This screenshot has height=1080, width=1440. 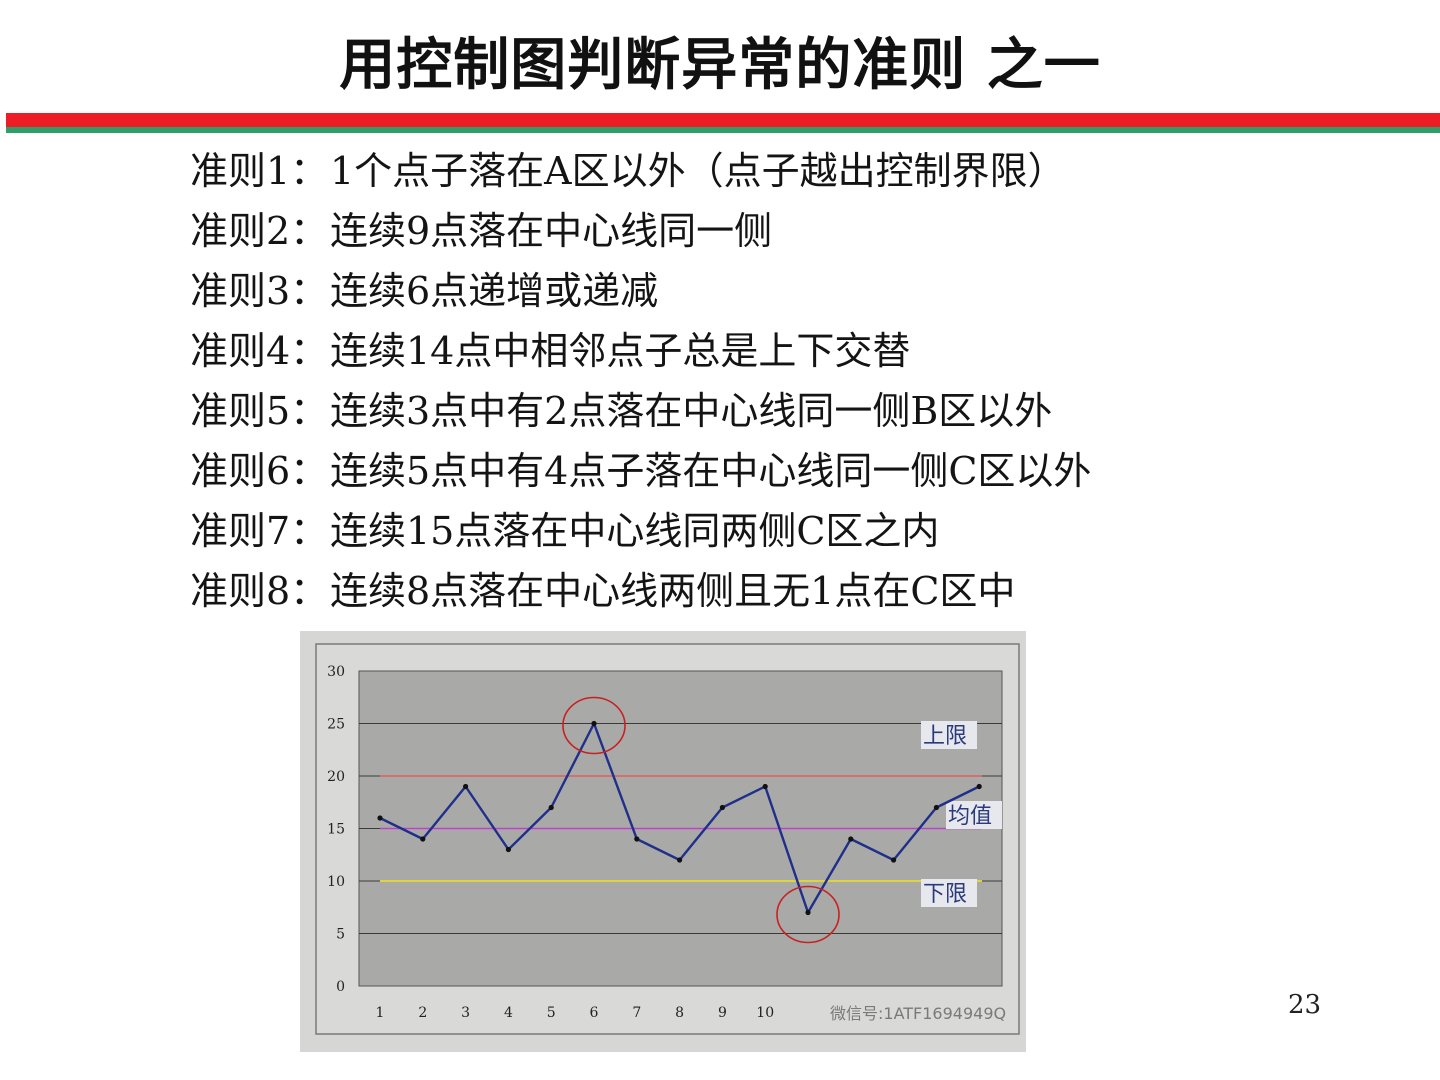 What do you see at coordinates (711, 471) in the screenshot?
I see `rule-text: 连续5点中有4点子落在中心线同一侧C区以外` at bounding box center [711, 471].